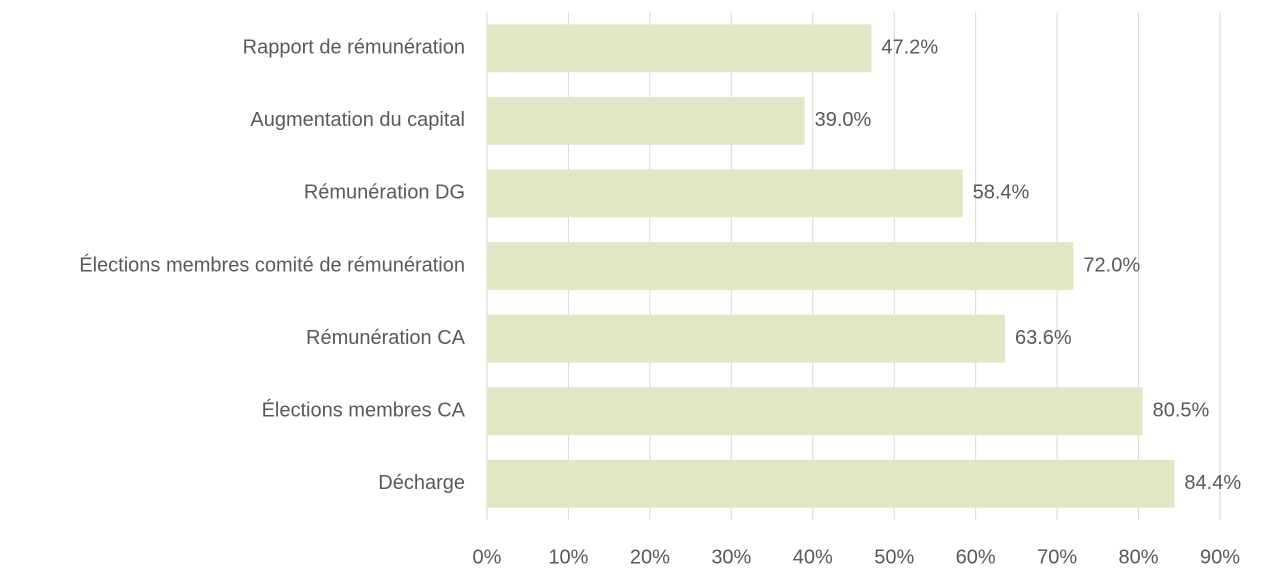 The height and width of the screenshot is (570, 1262). What do you see at coordinates (386, 338) in the screenshot?
I see `y-tick-label: Rémunération CA` at bounding box center [386, 338].